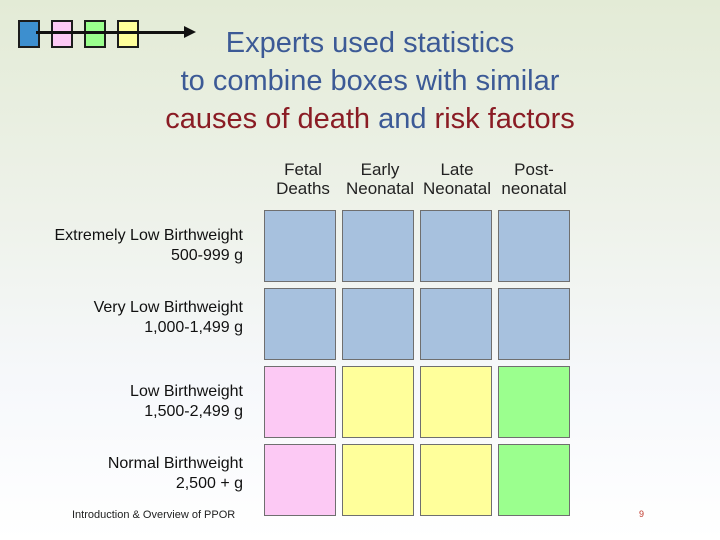 The width and height of the screenshot is (720, 540). Describe the element at coordinates (300, 480) in the screenshot. I see `grid-cell-r4-c1` at that location.